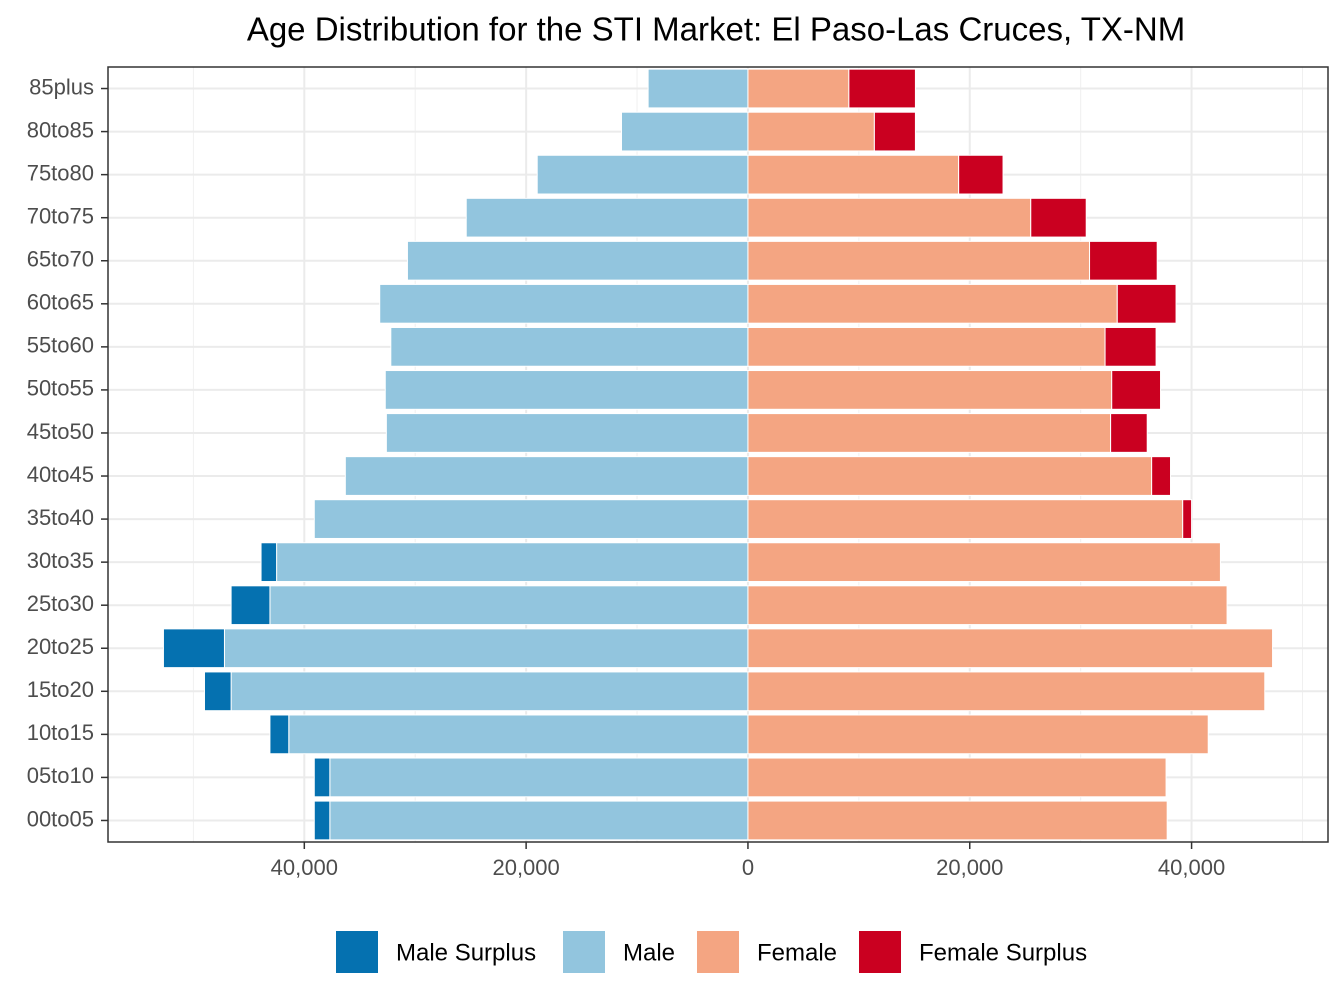 The width and height of the screenshot is (1344, 1008). Describe the element at coordinates (60, 818) in the screenshot. I see `y-tick-label: 00to05` at that location.